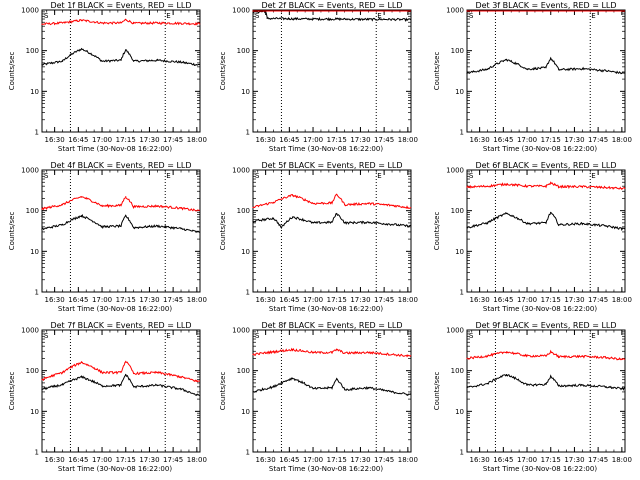  I want to click on y-tick-label: 10, so click(245, 92).